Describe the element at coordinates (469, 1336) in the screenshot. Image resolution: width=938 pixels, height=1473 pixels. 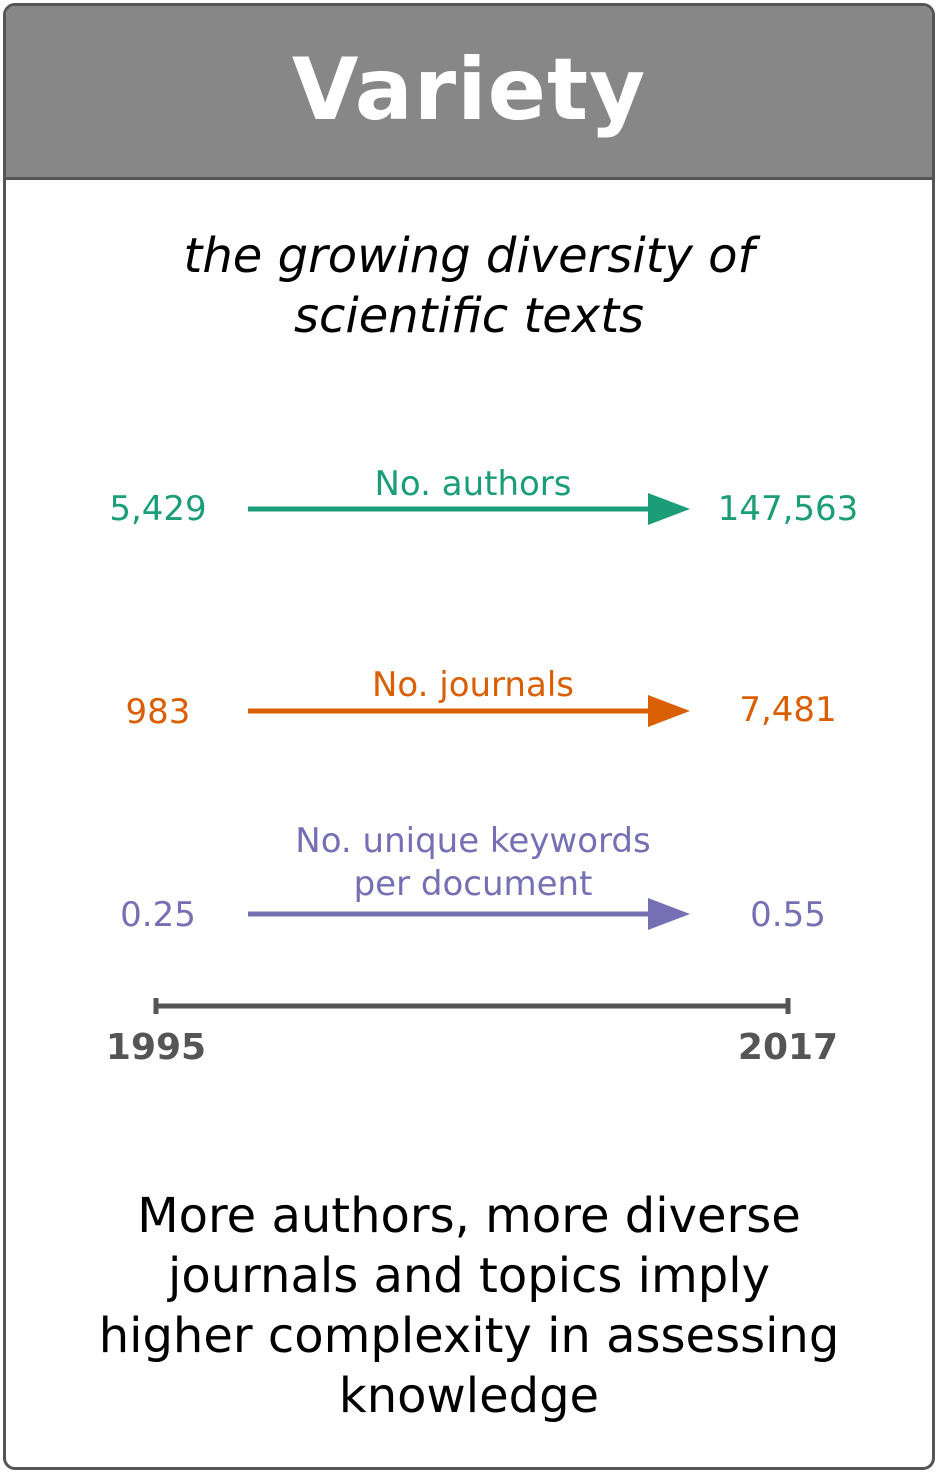
I see `conclusion-line: higher complexity in assessing` at that location.